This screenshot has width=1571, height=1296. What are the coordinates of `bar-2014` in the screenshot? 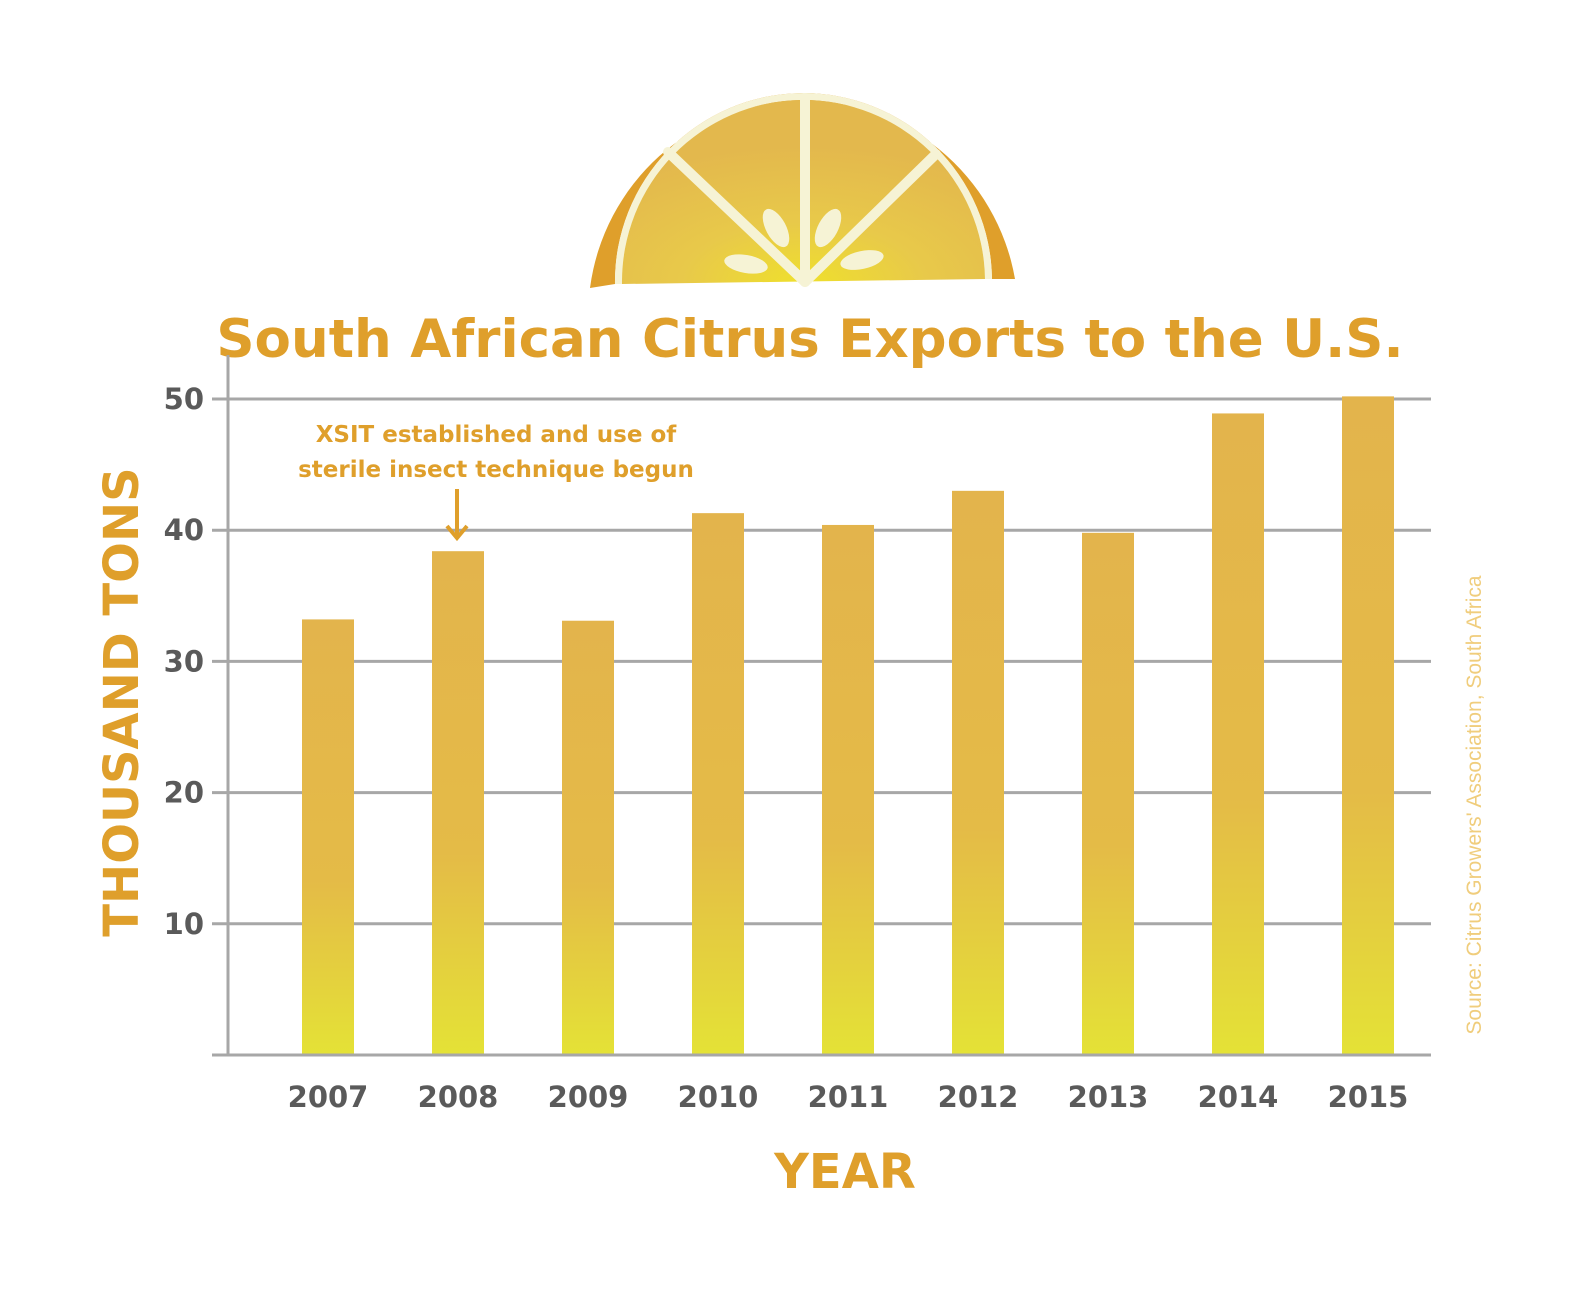 It's located at (1238, 734).